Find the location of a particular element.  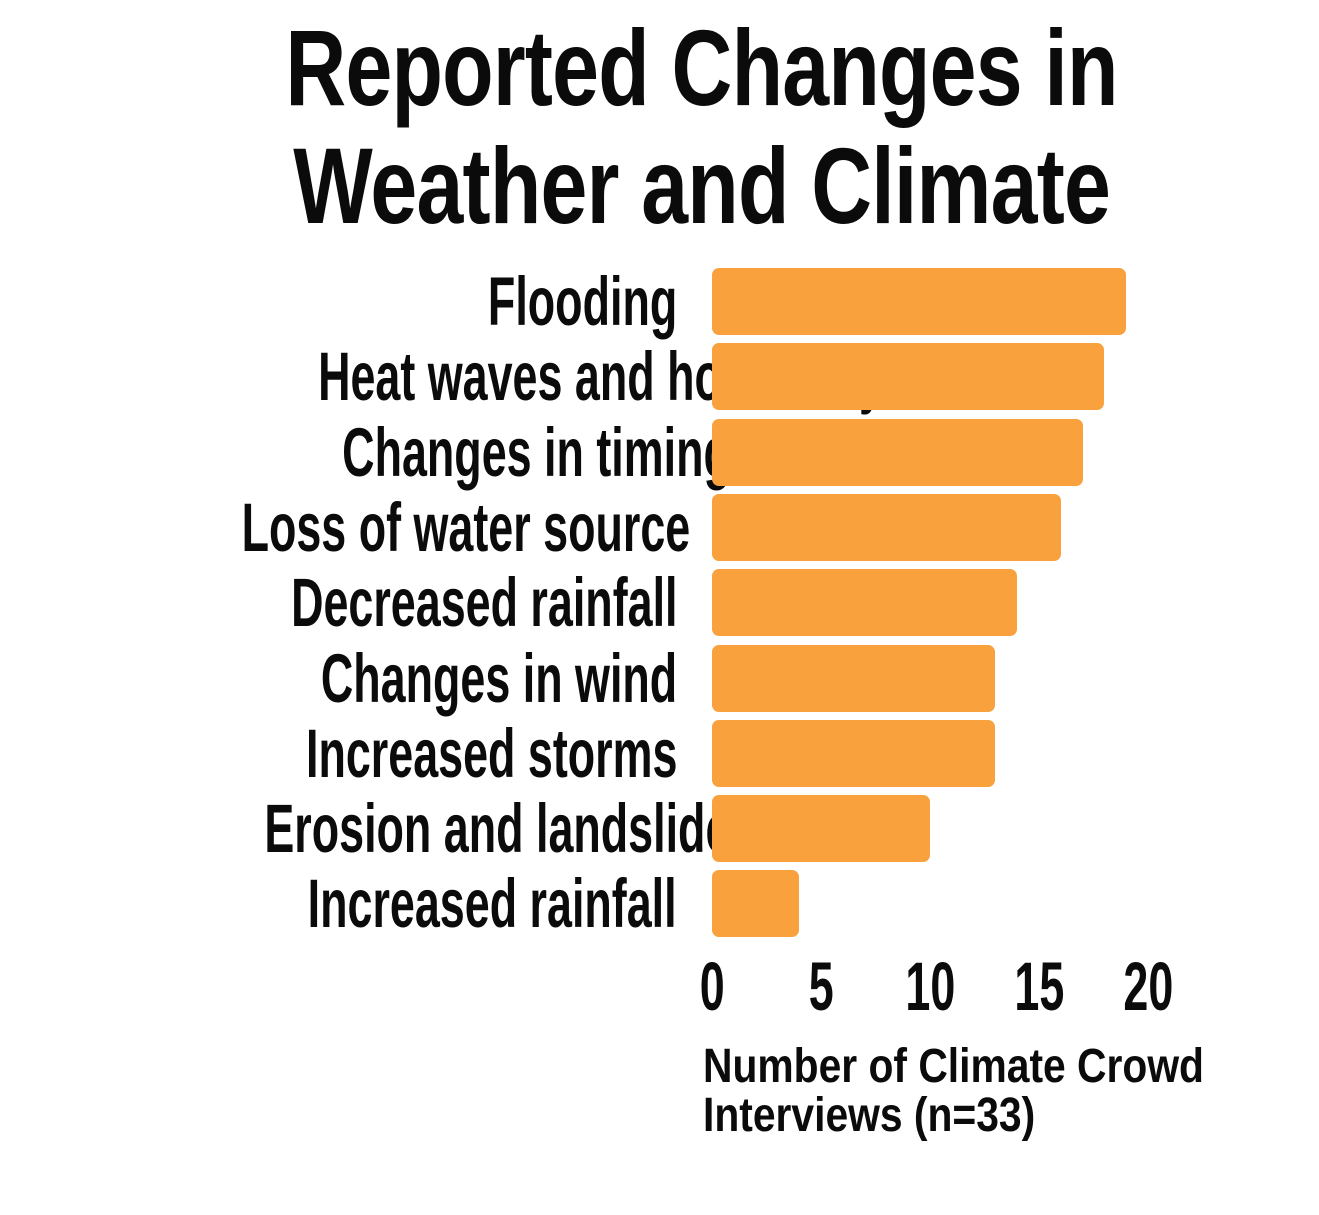

bar-decreased-rainfall is located at coordinates (865, 602).